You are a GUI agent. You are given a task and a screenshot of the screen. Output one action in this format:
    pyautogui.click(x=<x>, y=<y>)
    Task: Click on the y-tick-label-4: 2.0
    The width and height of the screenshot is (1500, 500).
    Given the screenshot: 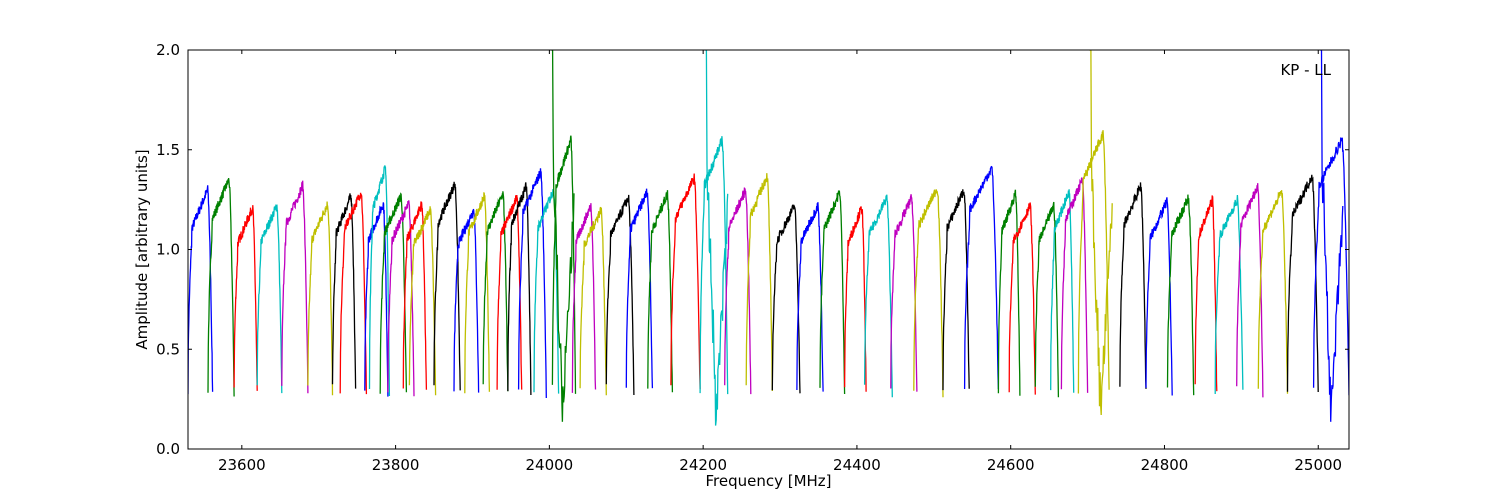 What is the action you would take?
    pyautogui.click(x=168, y=50)
    